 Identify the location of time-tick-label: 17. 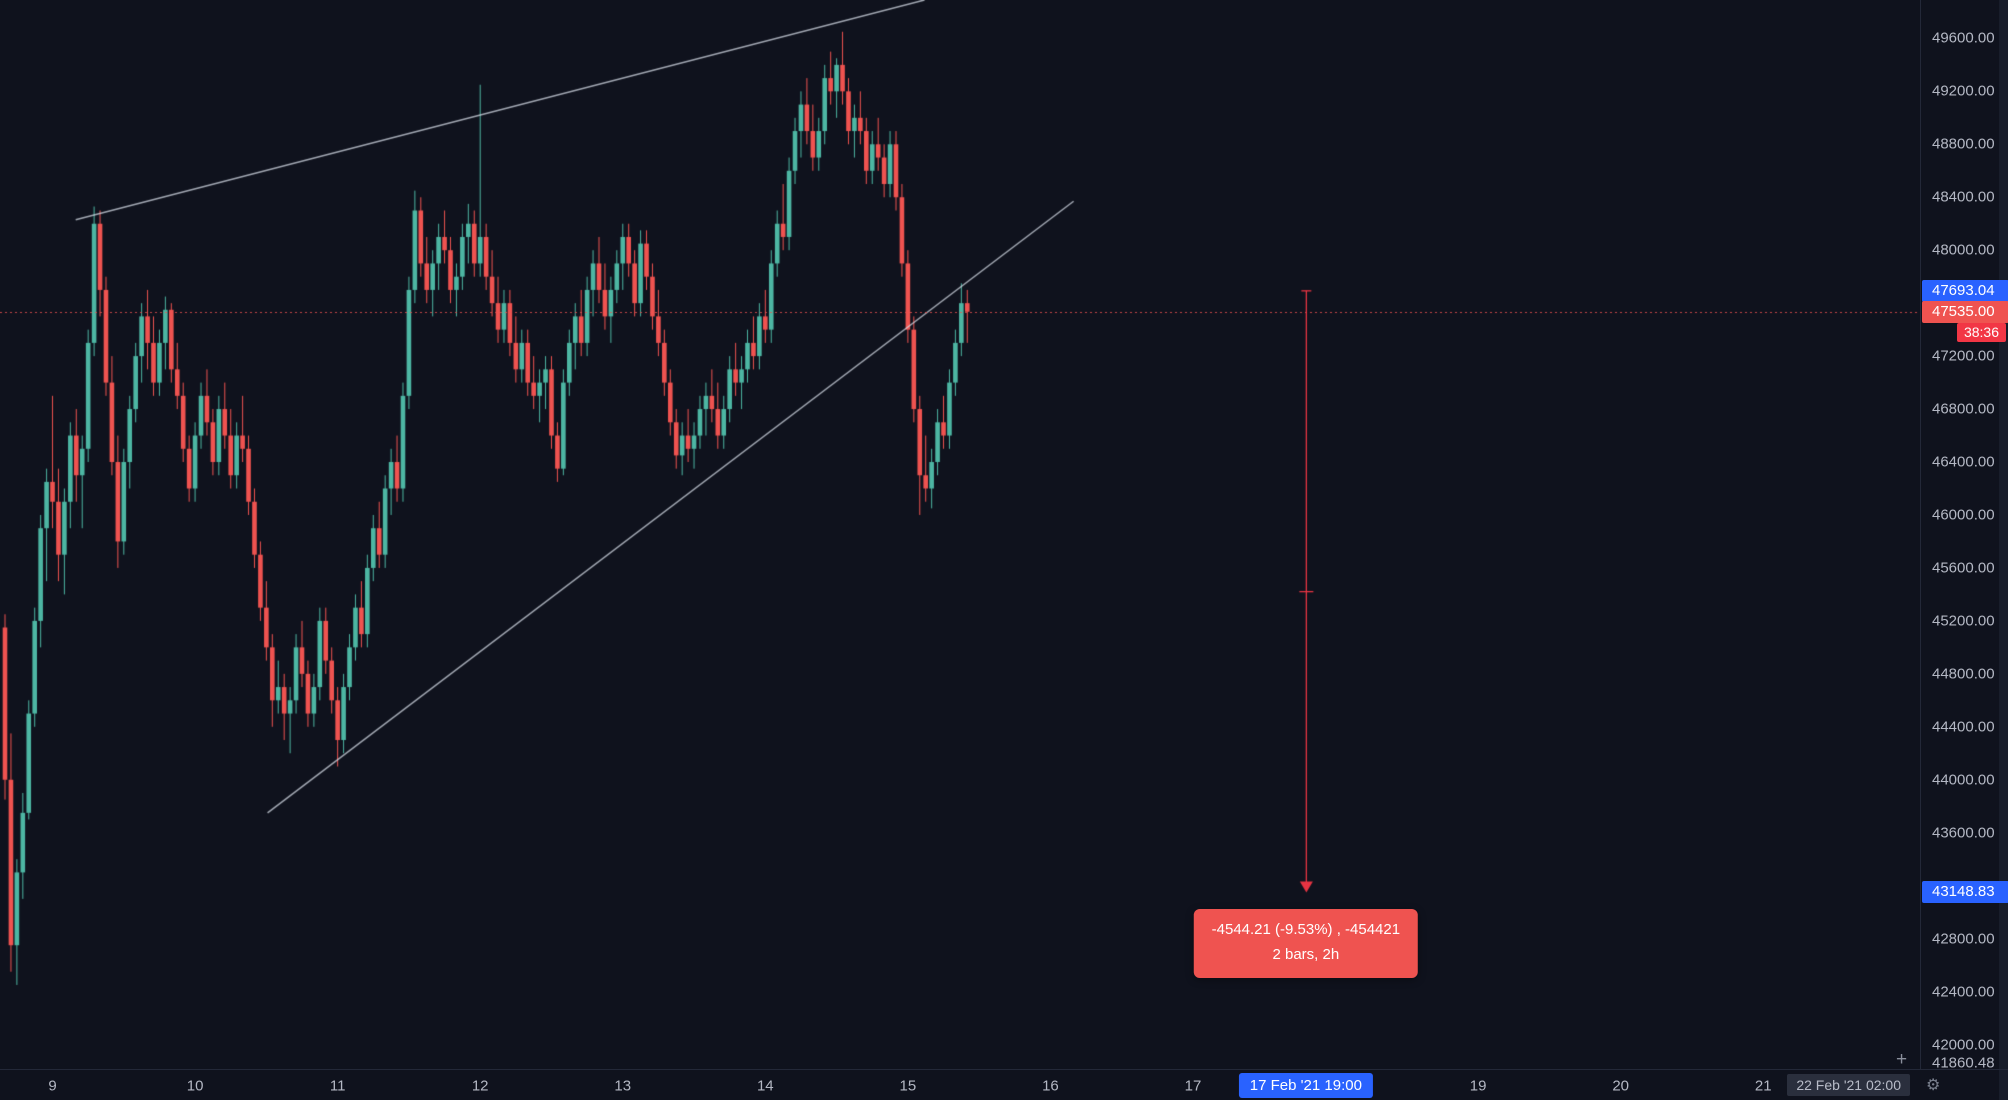
(1193, 1085).